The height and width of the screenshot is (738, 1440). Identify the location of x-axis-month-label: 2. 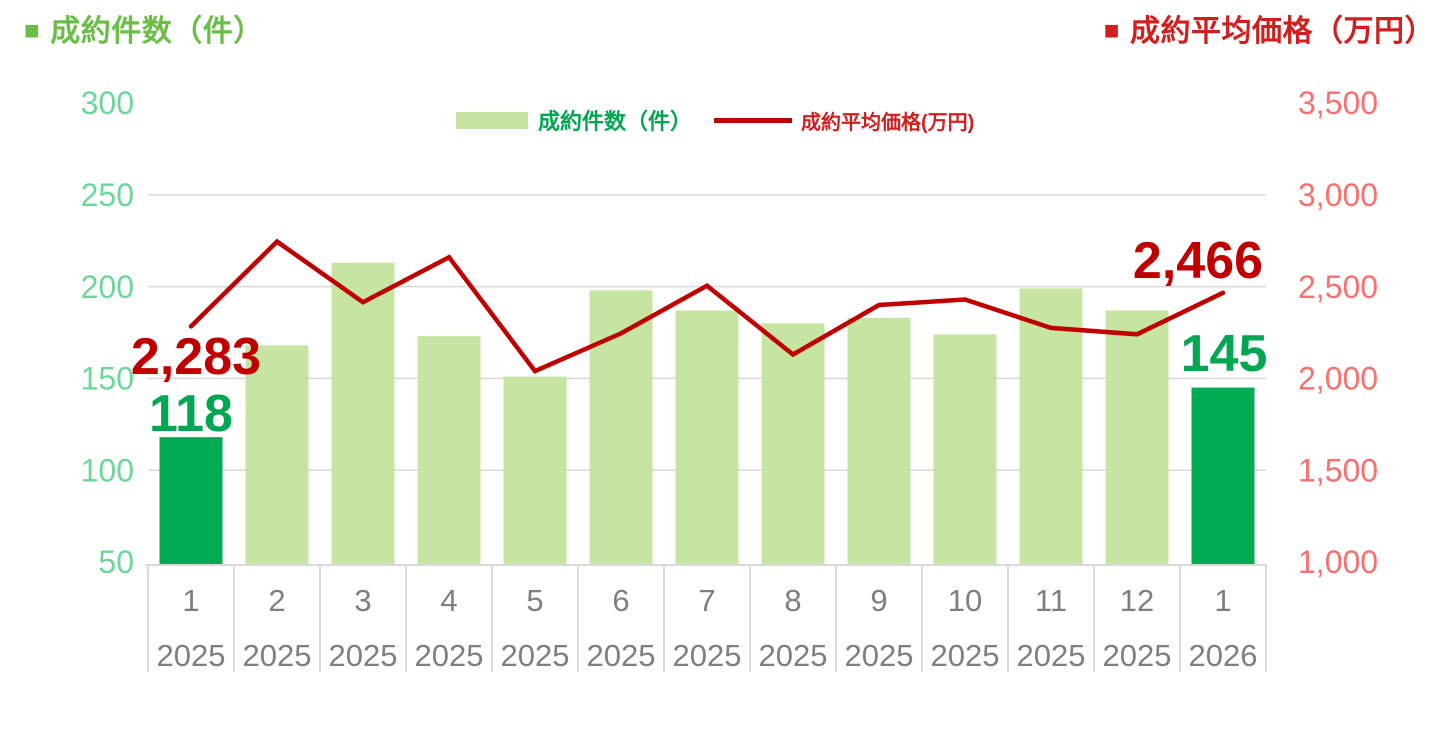
(276, 600).